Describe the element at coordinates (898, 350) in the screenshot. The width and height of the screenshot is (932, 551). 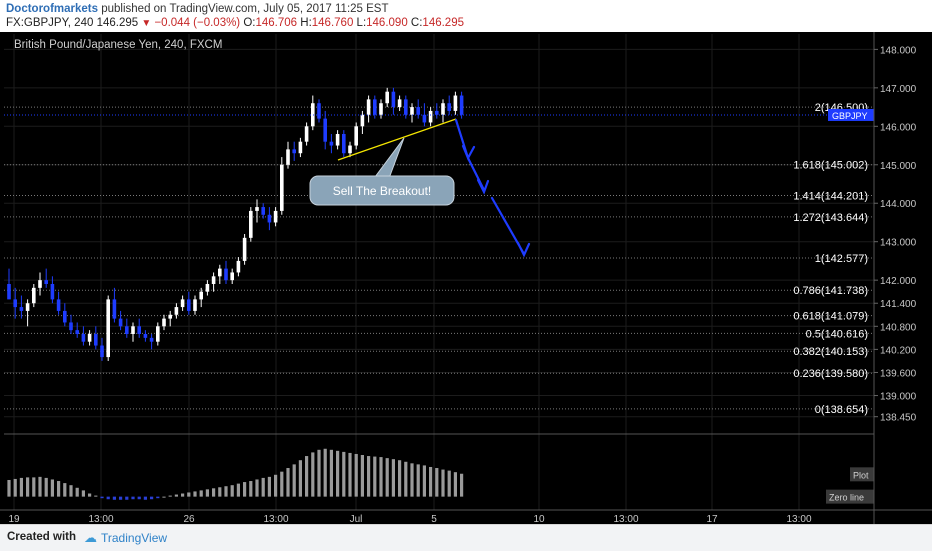
I see `y-tick-label: 140.200` at that location.